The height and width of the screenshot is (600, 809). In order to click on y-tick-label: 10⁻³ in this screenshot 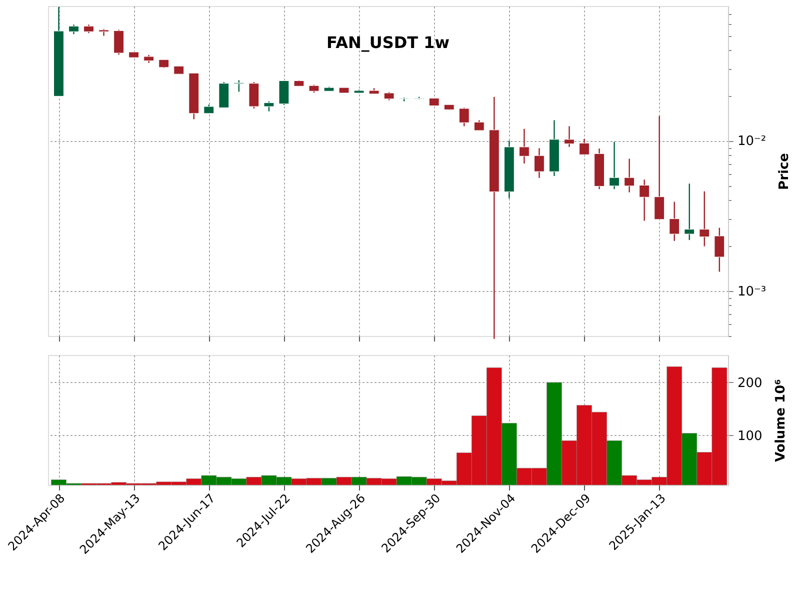, I will do `click(752, 292)`.